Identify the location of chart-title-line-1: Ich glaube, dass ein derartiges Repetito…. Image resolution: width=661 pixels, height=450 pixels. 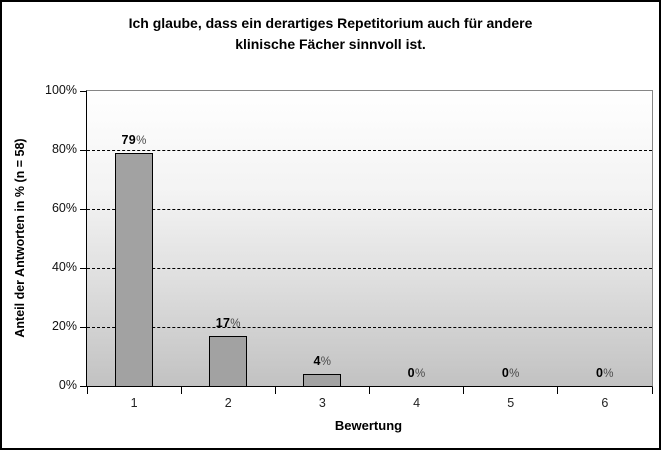
(330, 23).